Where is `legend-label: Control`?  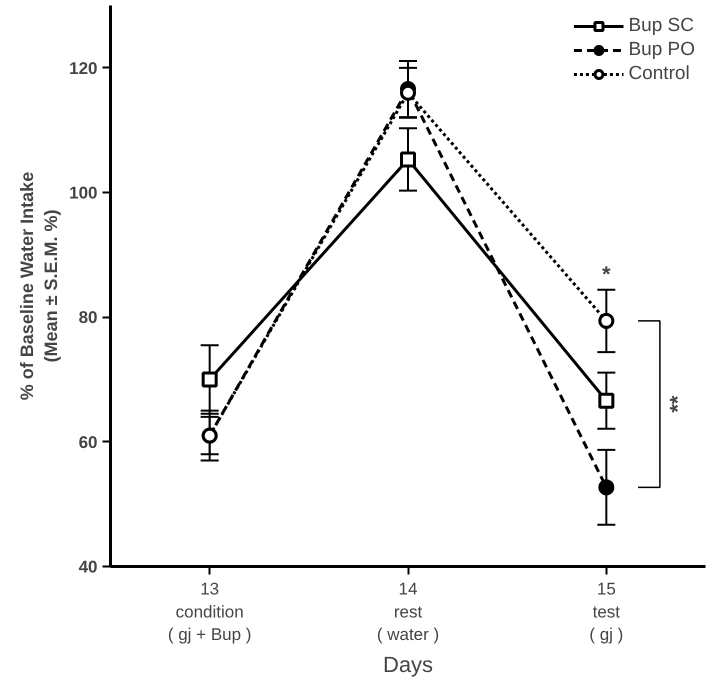 legend-label: Control is located at coordinates (659, 74).